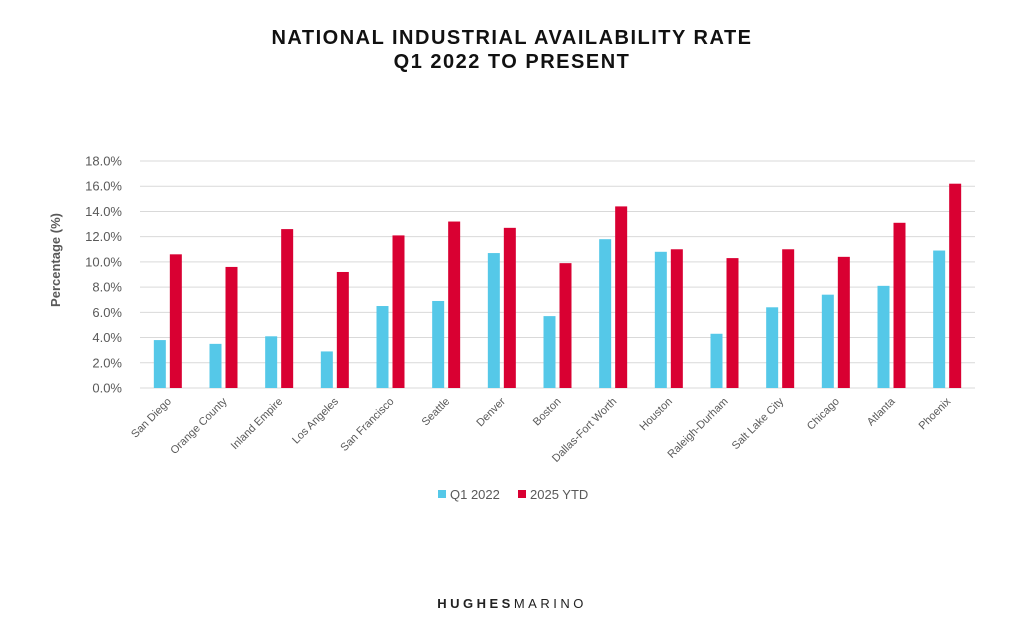  Describe the element at coordinates (55, 260) in the screenshot. I see `y-axis-label: Percentage (%)` at that location.